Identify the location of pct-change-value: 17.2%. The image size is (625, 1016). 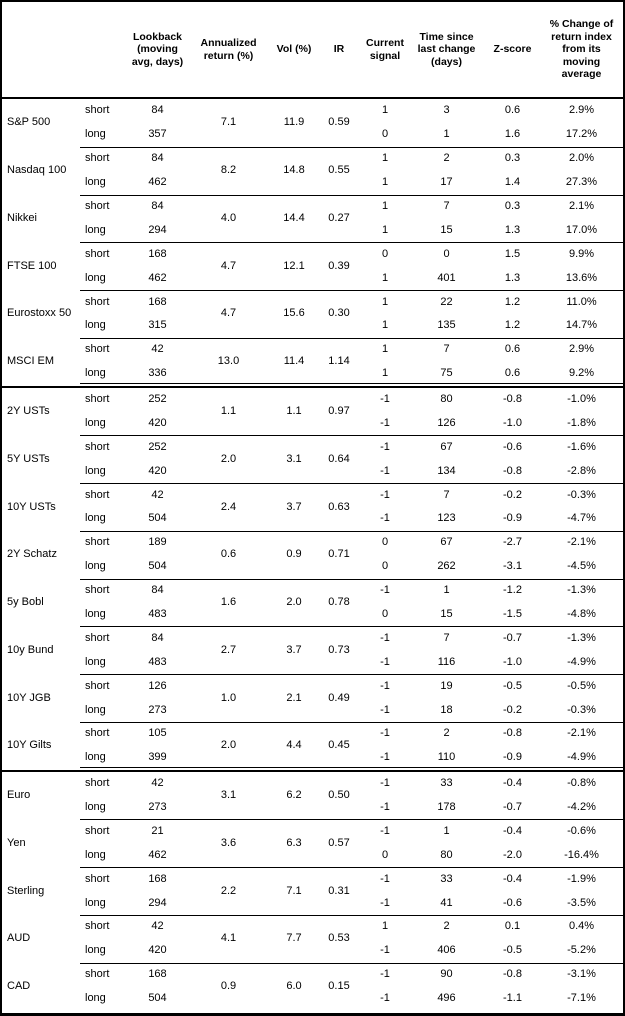
(581, 134).